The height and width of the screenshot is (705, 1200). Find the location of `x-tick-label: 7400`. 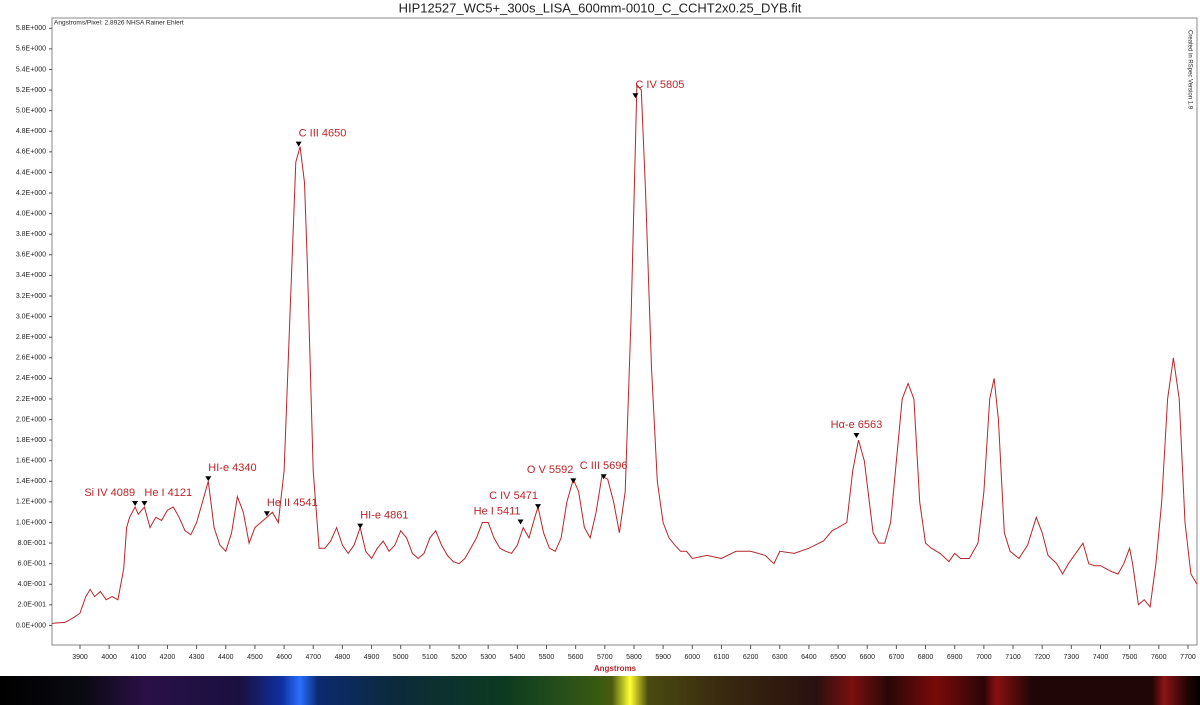

x-tick-label: 7400 is located at coordinates (1101, 657).